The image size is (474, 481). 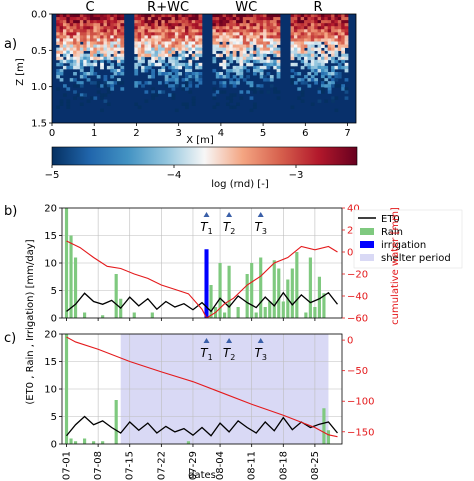 What do you see at coordinates (39, 124) in the screenshot?
I see `y-tick-label: 1.5` at bounding box center [39, 124].